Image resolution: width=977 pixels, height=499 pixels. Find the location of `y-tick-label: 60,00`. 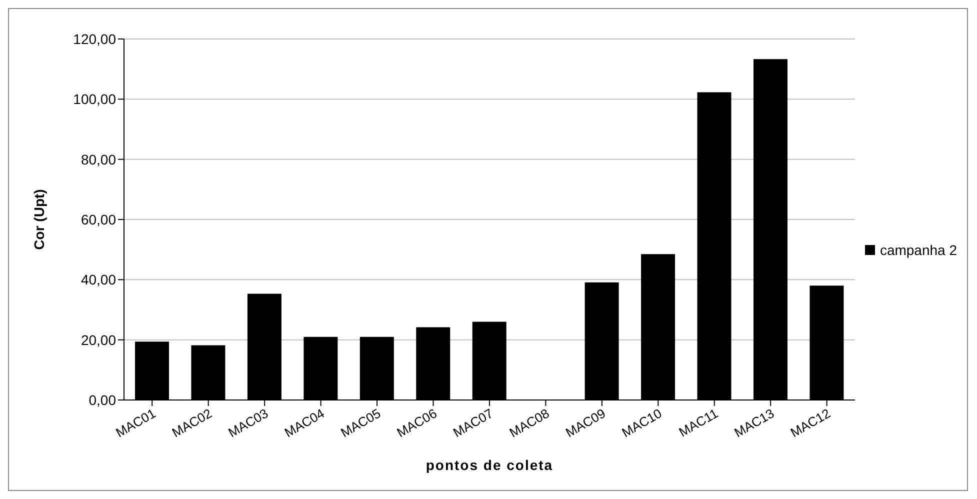

y-tick-label: 60,00 is located at coordinates (98, 219).